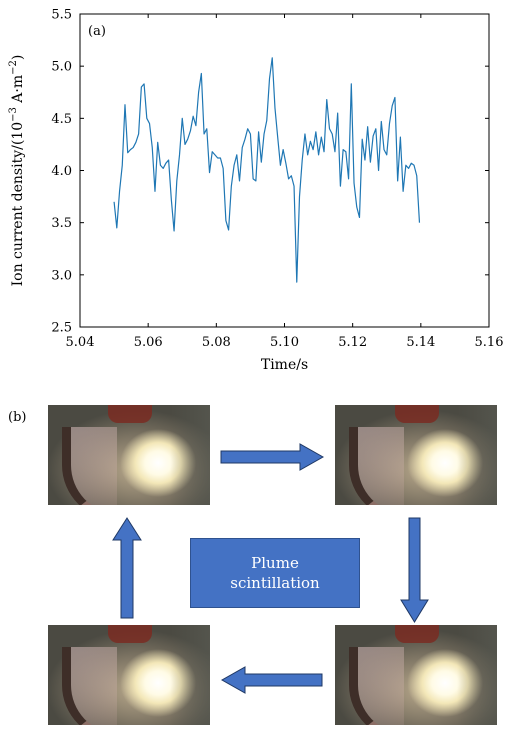  Describe the element at coordinates (275, 573) in the screenshot. I see `plume-scintillation-box: Plume scintillation` at that location.